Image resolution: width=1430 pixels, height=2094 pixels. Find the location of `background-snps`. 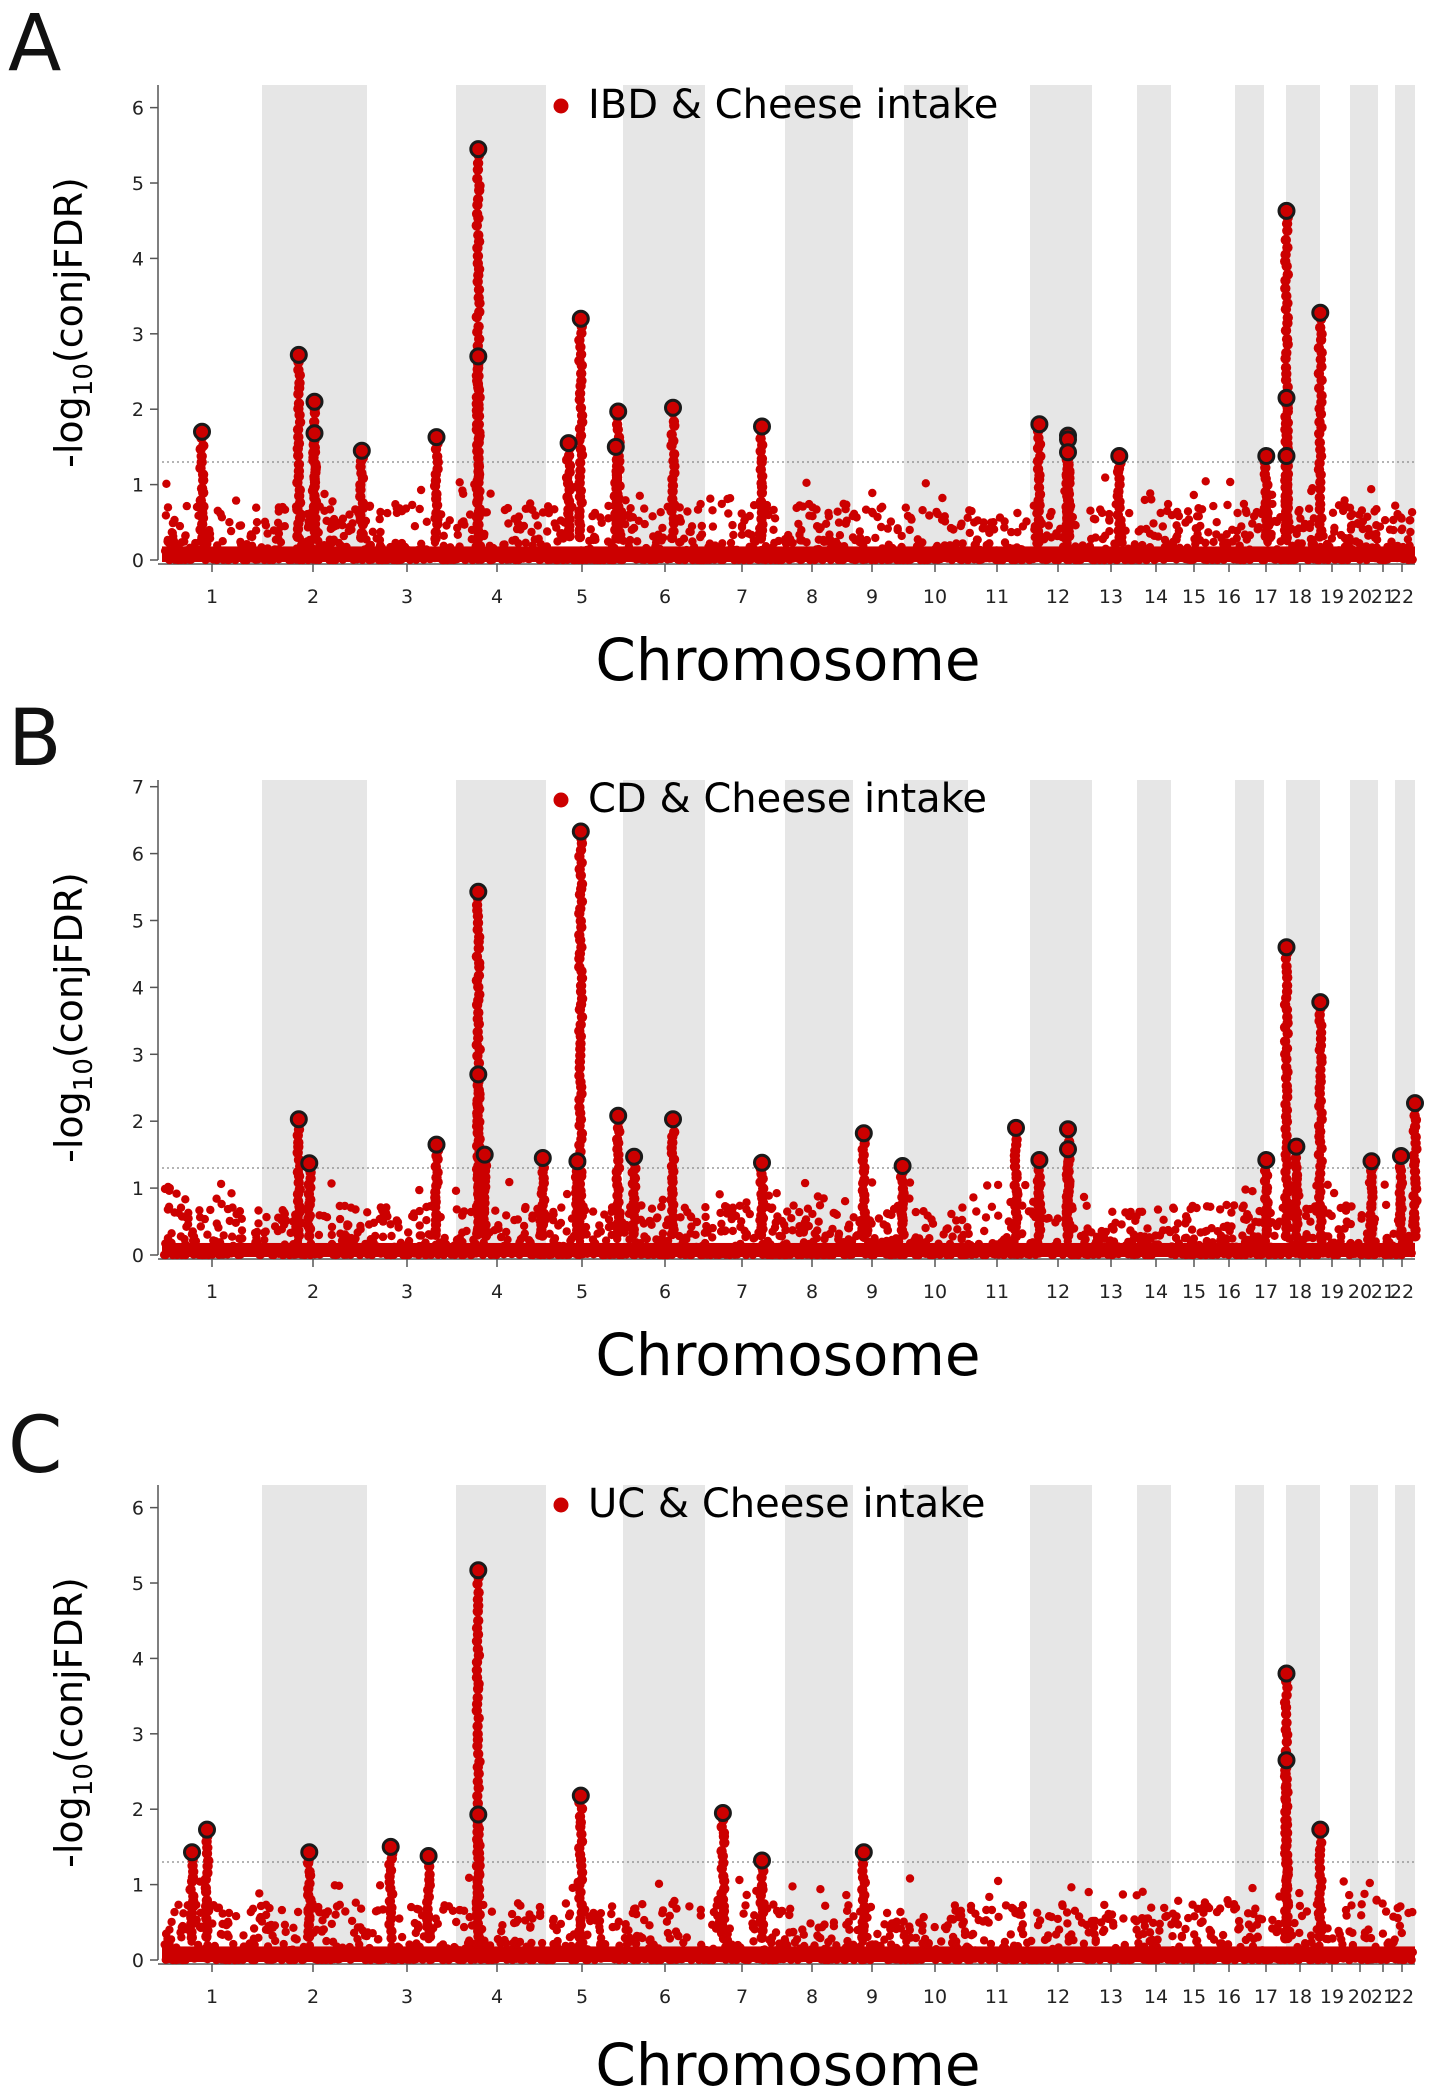

background-snps is located at coordinates (788, 519).